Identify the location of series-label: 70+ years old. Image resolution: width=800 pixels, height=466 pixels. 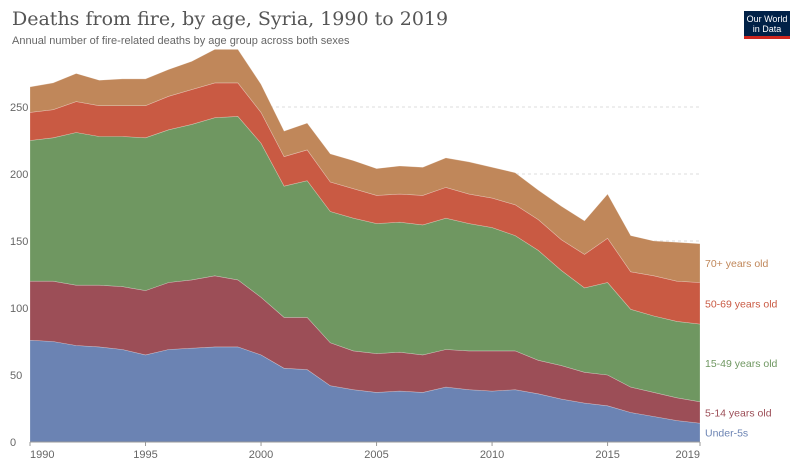
(736, 264).